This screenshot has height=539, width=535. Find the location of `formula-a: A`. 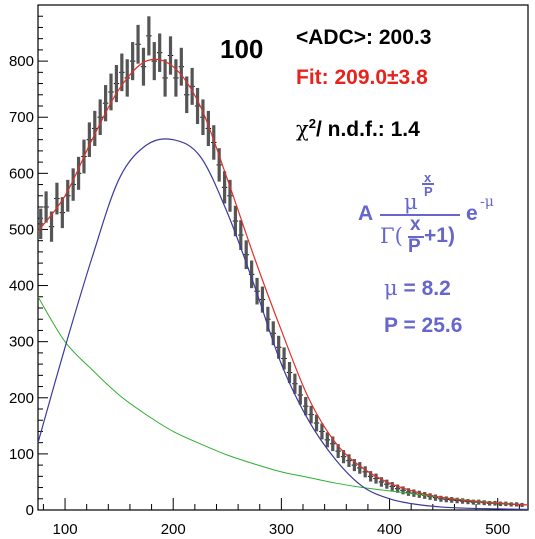

formula-a: A is located at coordinates (366, 213).